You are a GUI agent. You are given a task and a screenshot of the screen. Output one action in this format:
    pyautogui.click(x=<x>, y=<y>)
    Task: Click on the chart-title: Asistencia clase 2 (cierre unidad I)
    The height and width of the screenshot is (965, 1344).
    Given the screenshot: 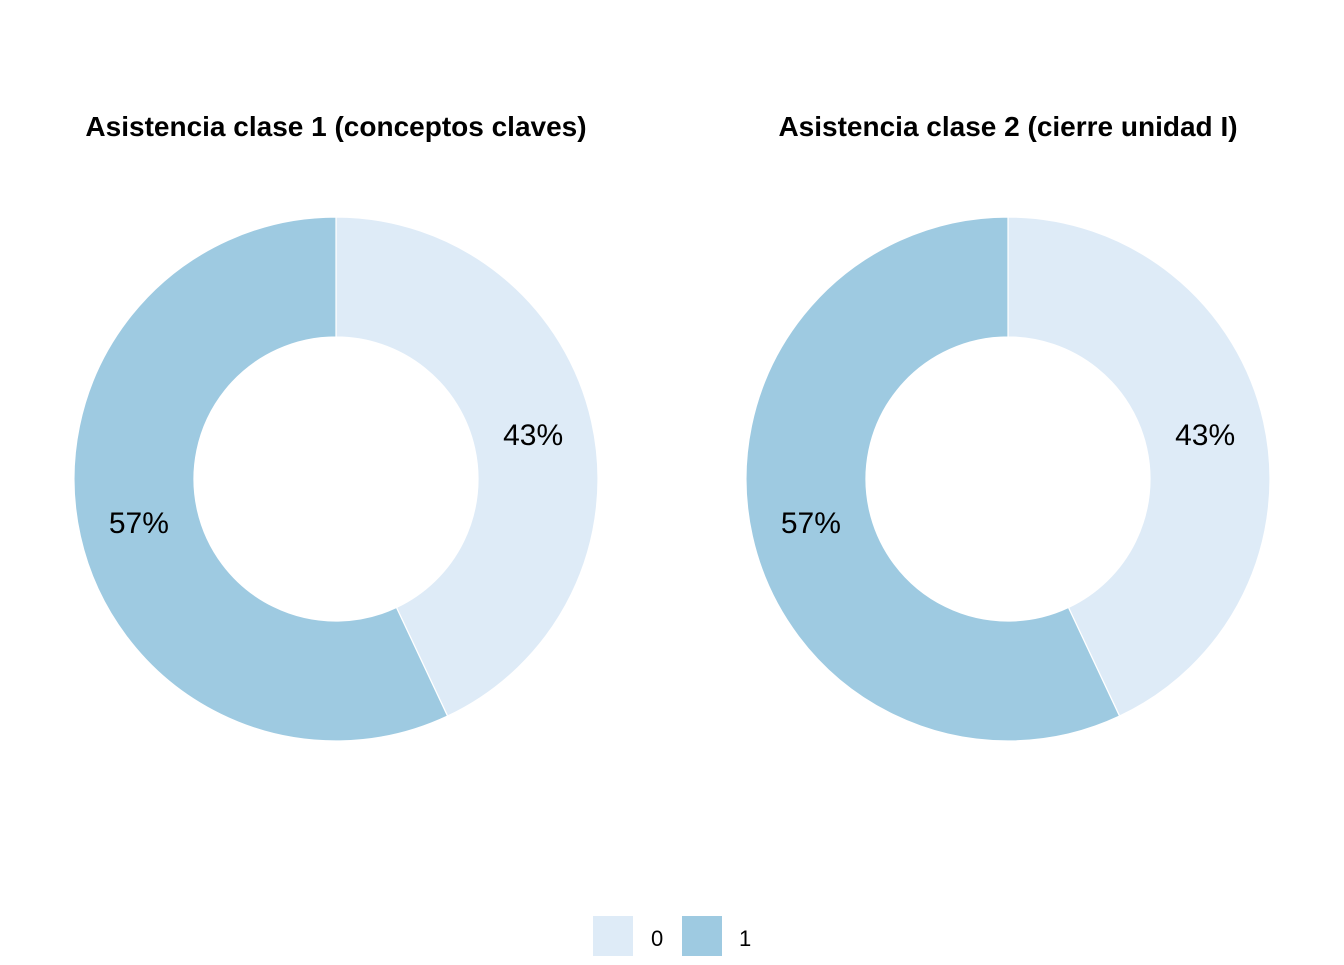 What is the action you would take?
    pyautogui.click(x=1007, y=126)
    